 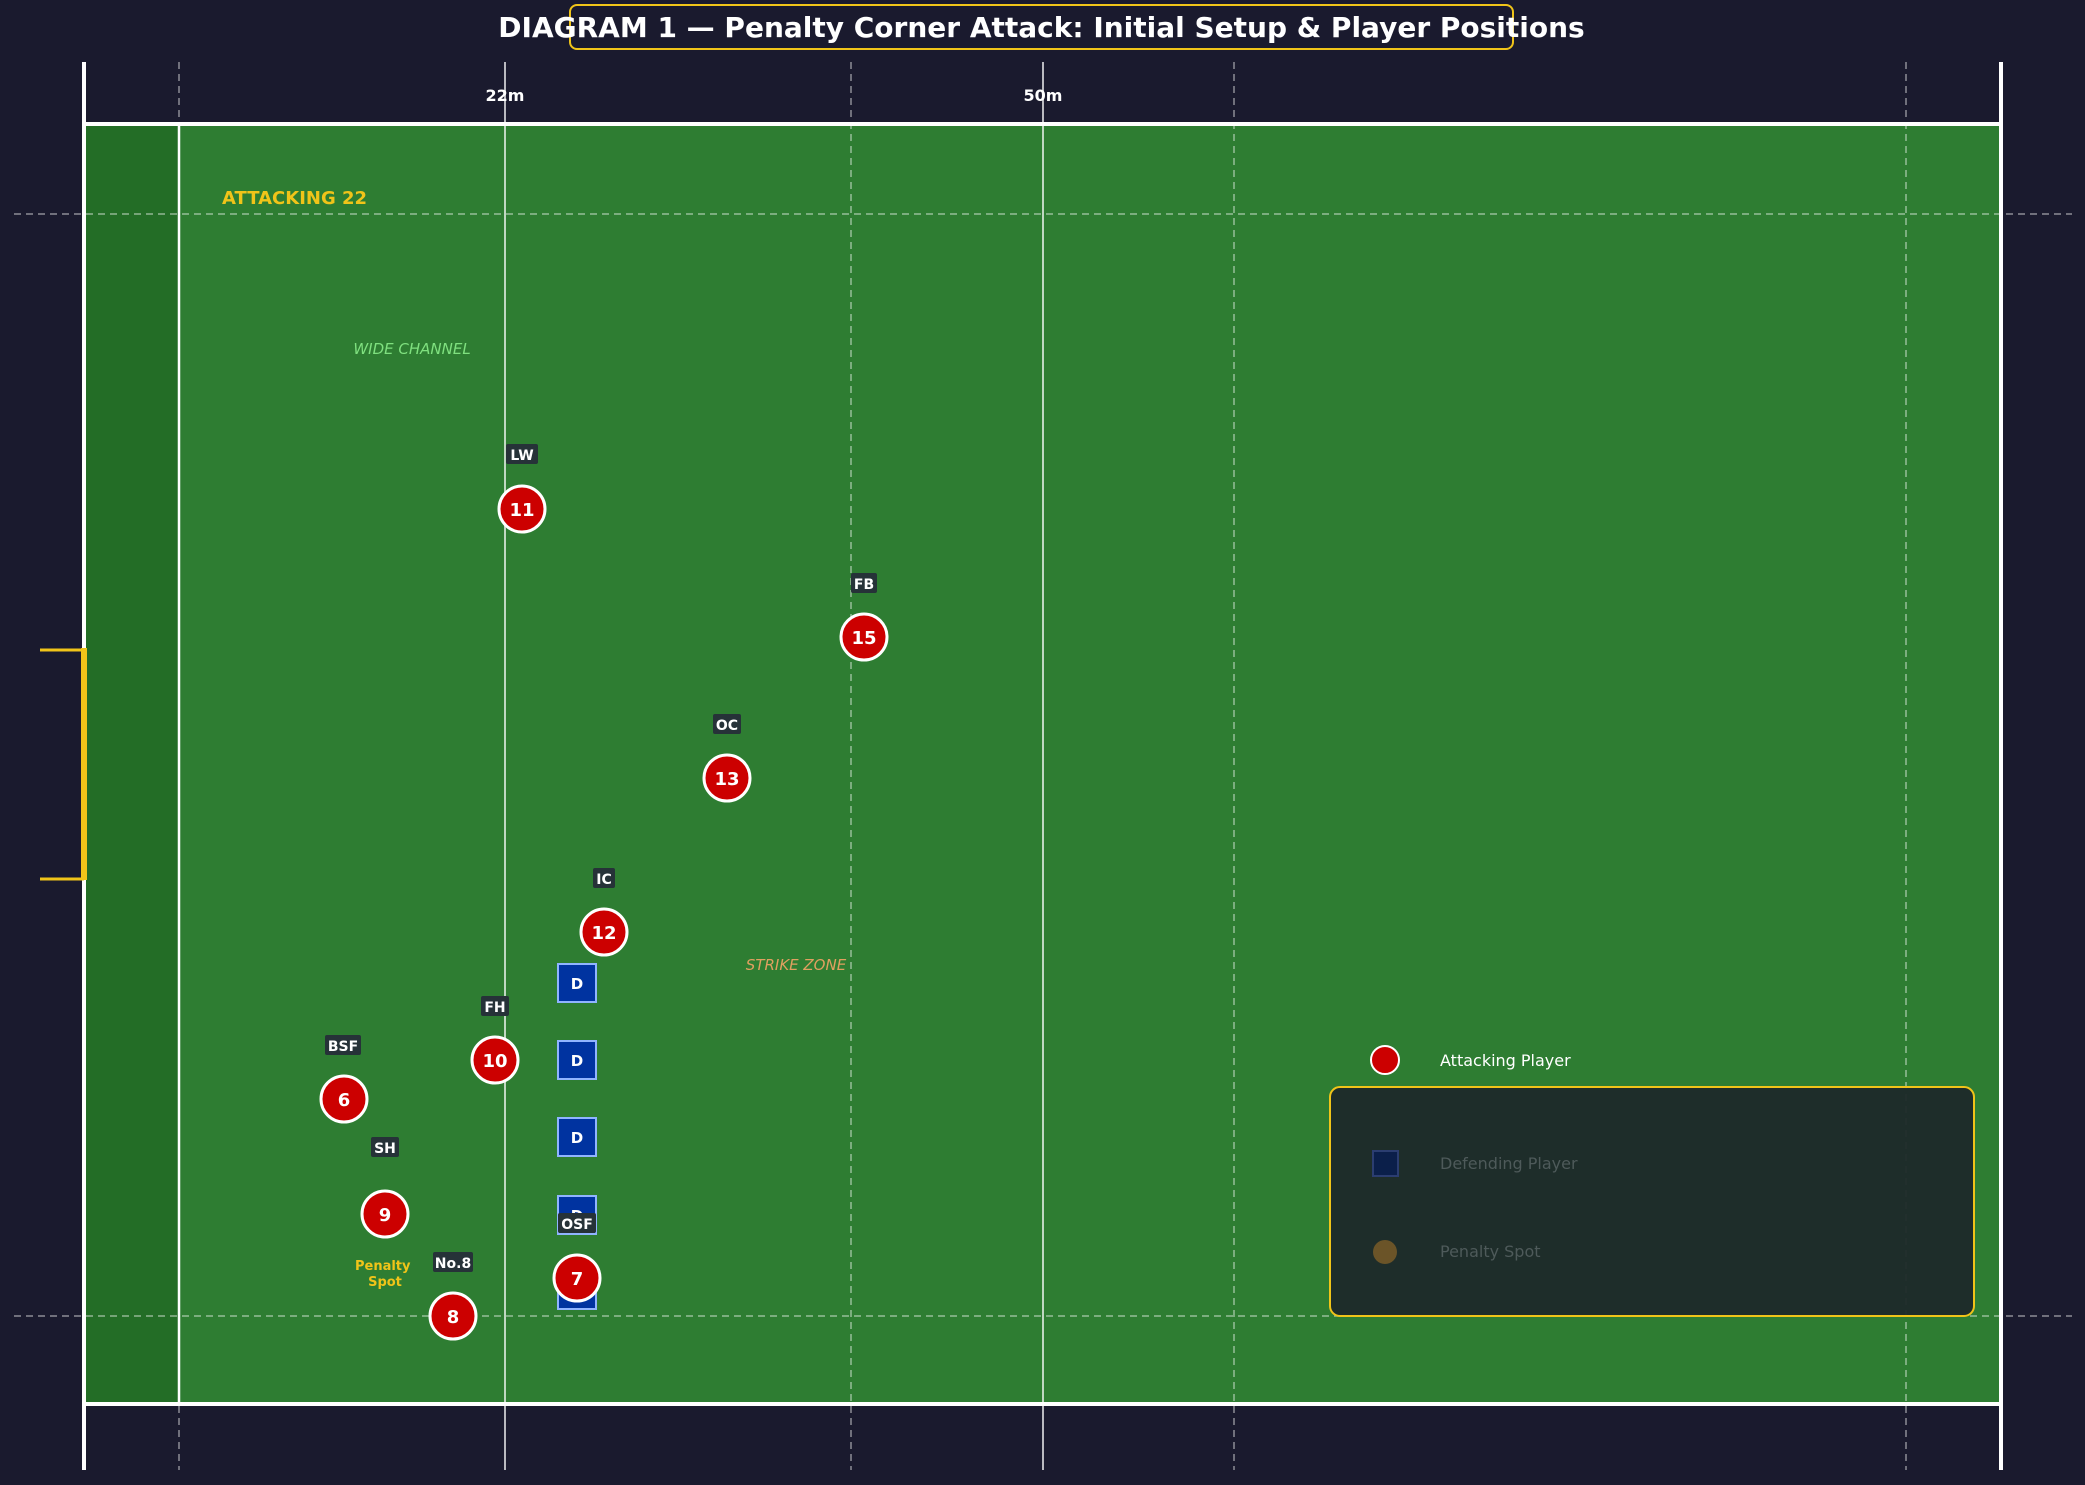 What do you see at coordinates (1385, 1163) in the screenshot?
I see `legend-defender-swatch` at bounding box center [1385, 1163].